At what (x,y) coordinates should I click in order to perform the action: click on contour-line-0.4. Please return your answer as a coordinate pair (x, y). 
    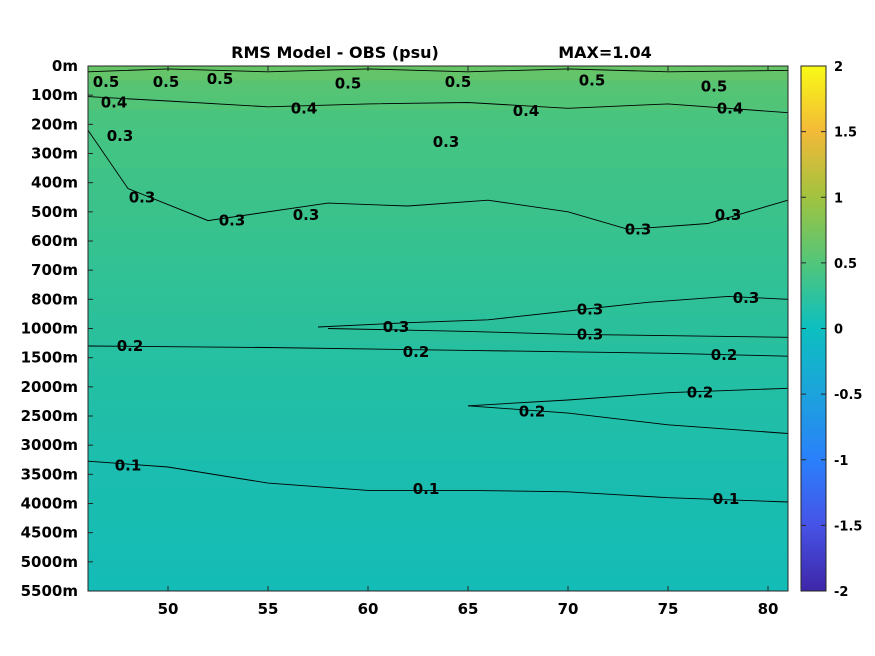
    Looking at the image, I should click on (438, 105).